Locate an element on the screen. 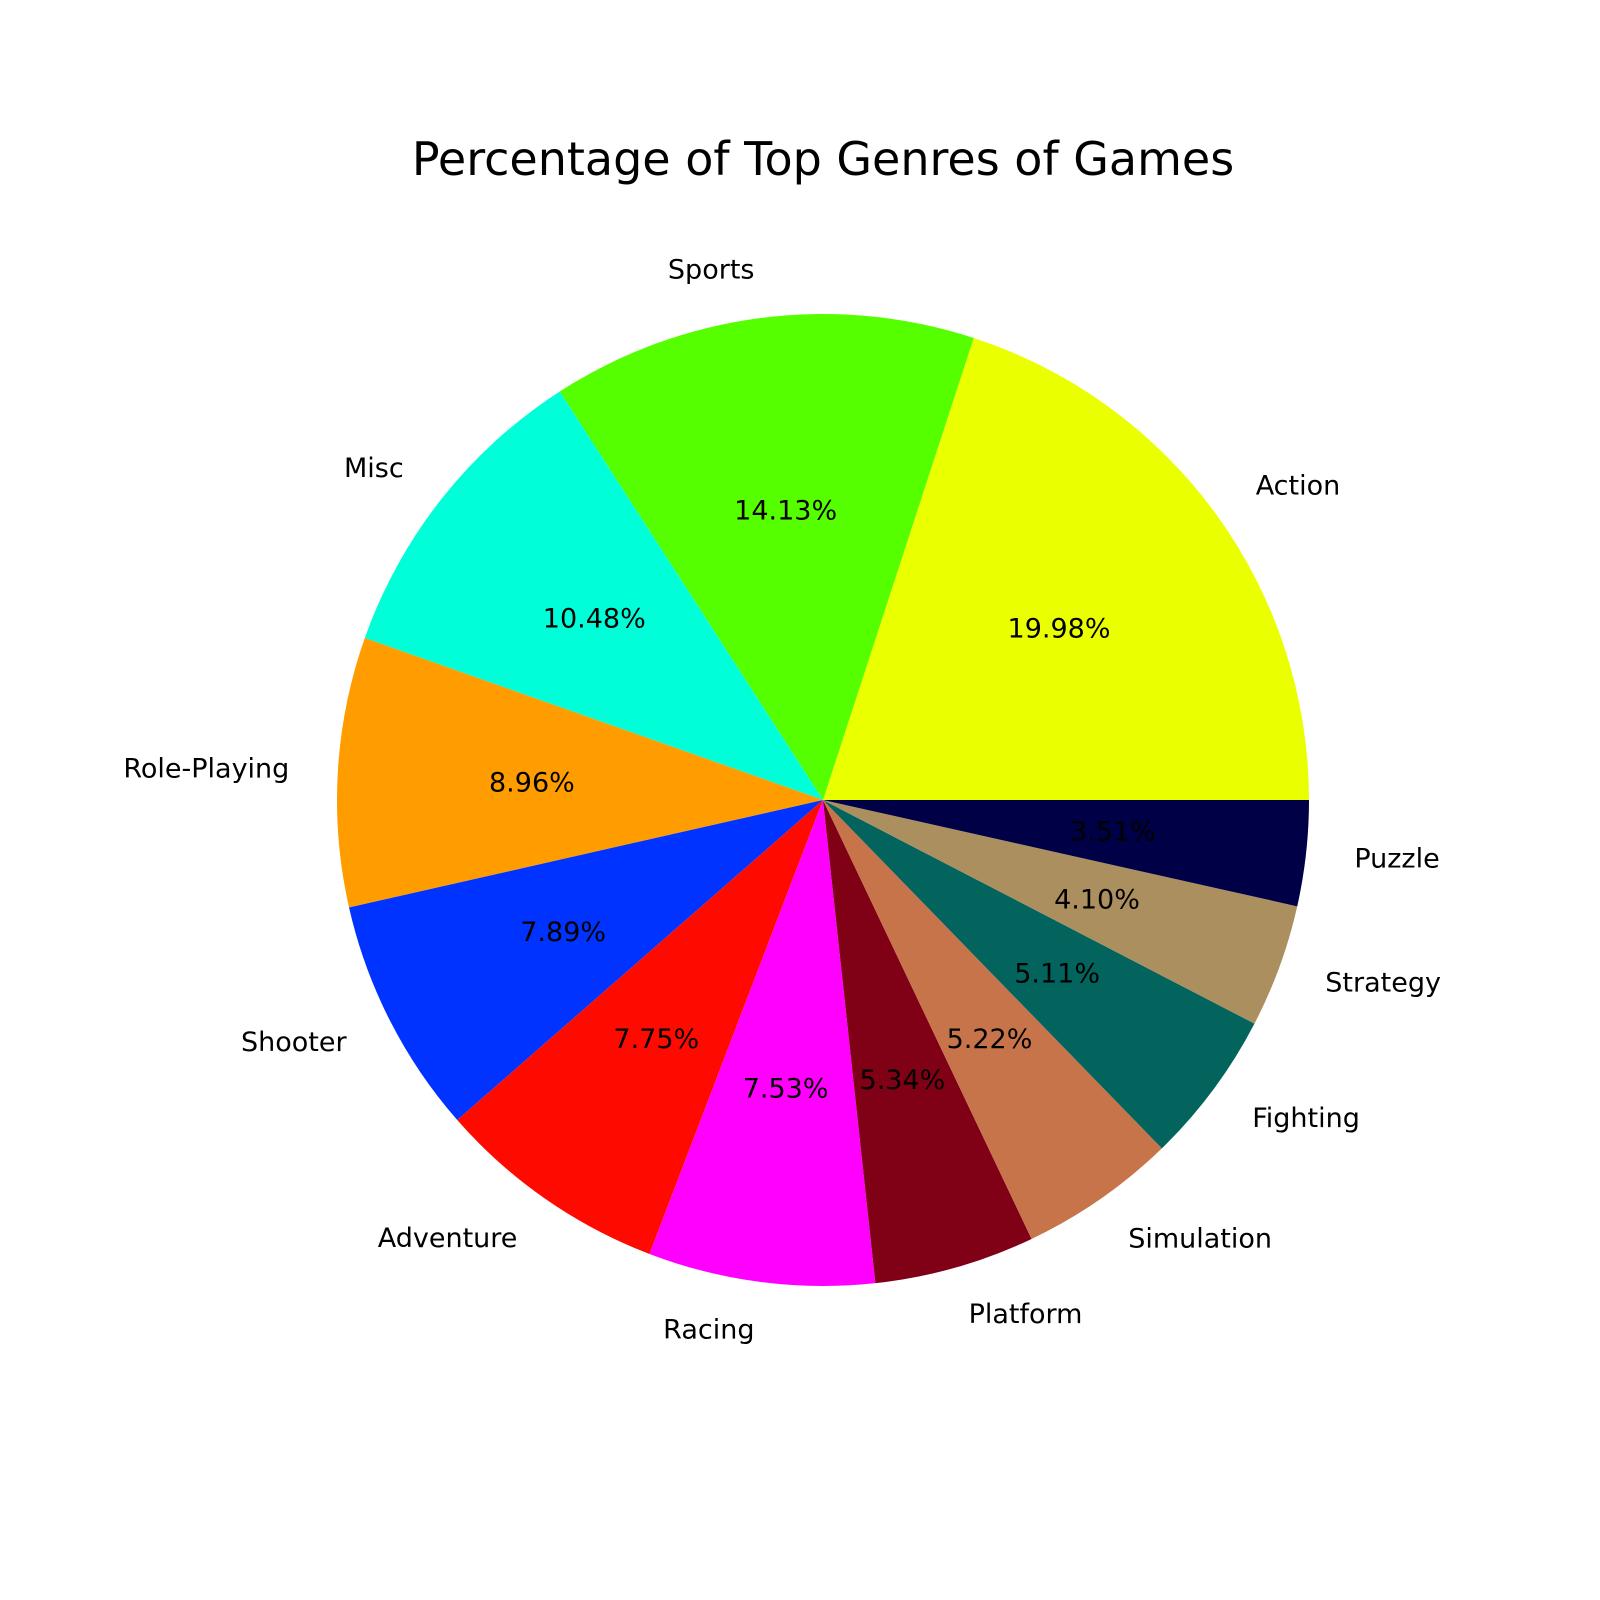 This screenshot has width=1600, height=1600. percentage-label-puzzle: 3.51% is located at coordinates (1113, 832).